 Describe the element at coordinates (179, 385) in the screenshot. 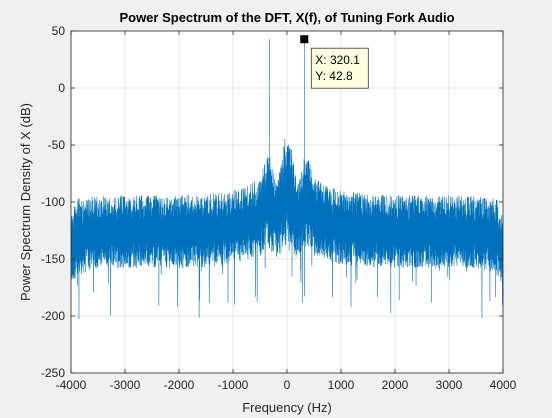

I see `x-tick-label: -2000` at that location.